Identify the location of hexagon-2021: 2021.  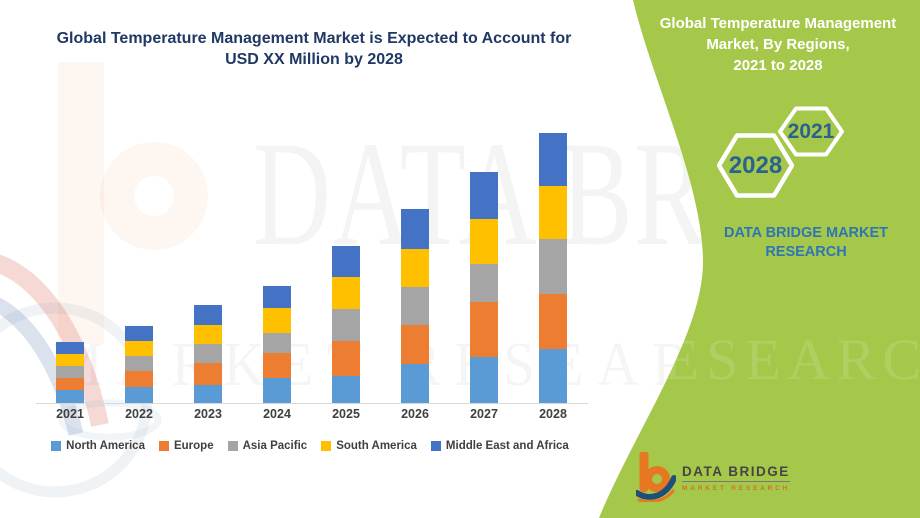
(811, 131).